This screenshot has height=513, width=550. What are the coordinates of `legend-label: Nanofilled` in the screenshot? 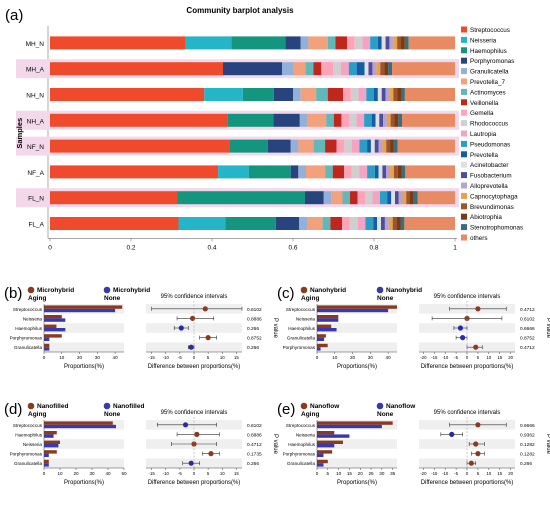 It's located at (128, 406).